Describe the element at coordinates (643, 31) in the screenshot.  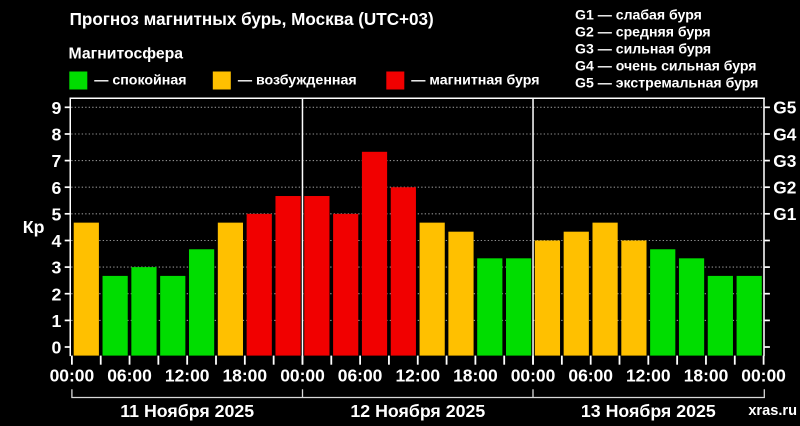
I see `svg-text: G2 — средняя буря` at that location.